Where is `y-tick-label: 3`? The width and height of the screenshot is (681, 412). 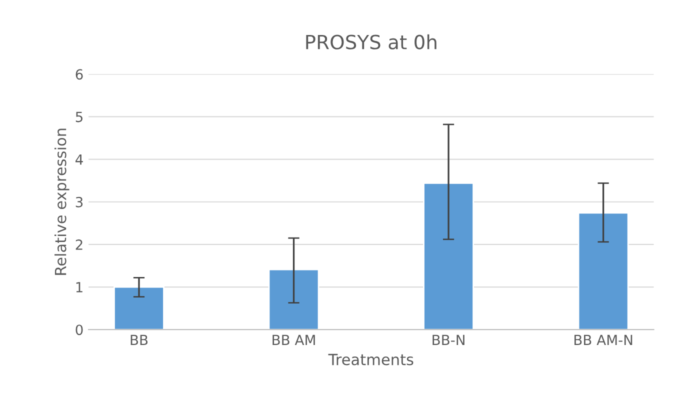 y-tick-label: 3 is located at coordinates (79, 202).